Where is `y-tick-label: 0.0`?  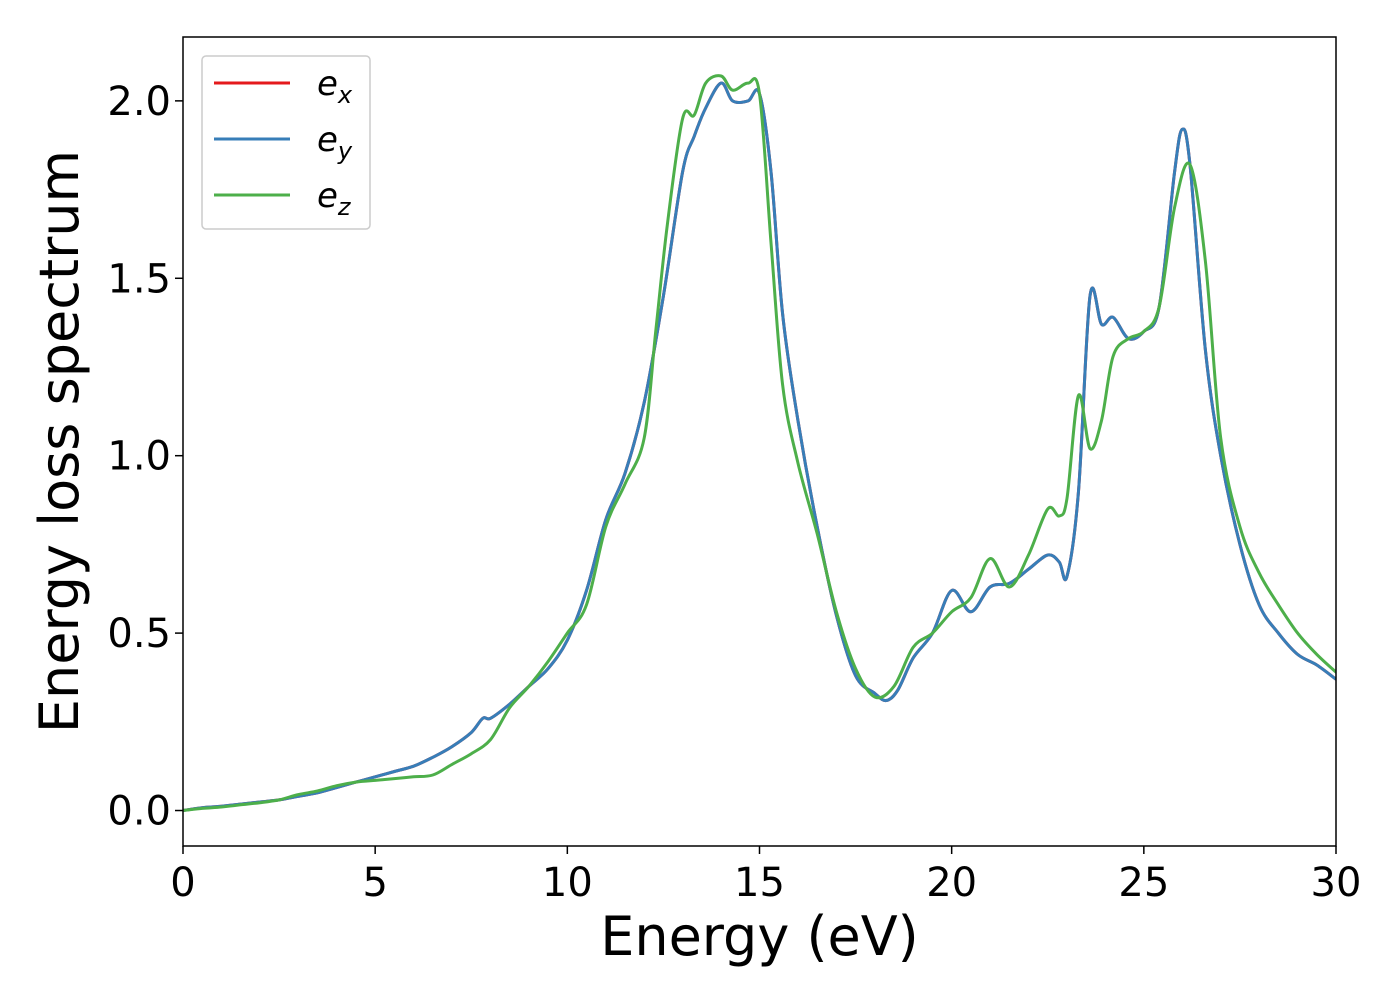 y-tick-label: 0.0 is located at coordinates (139, 812).